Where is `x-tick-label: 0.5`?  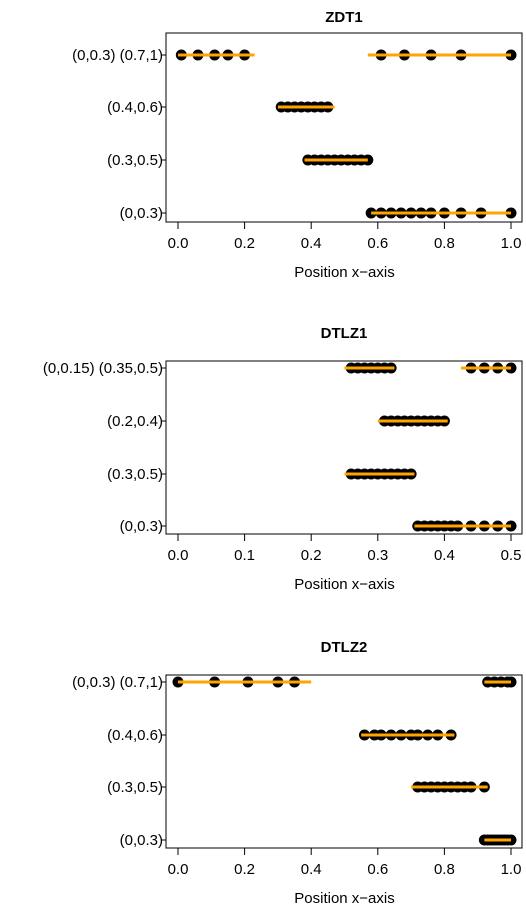 x-tick-label: 0.5 is located at coordinates (511, 555).